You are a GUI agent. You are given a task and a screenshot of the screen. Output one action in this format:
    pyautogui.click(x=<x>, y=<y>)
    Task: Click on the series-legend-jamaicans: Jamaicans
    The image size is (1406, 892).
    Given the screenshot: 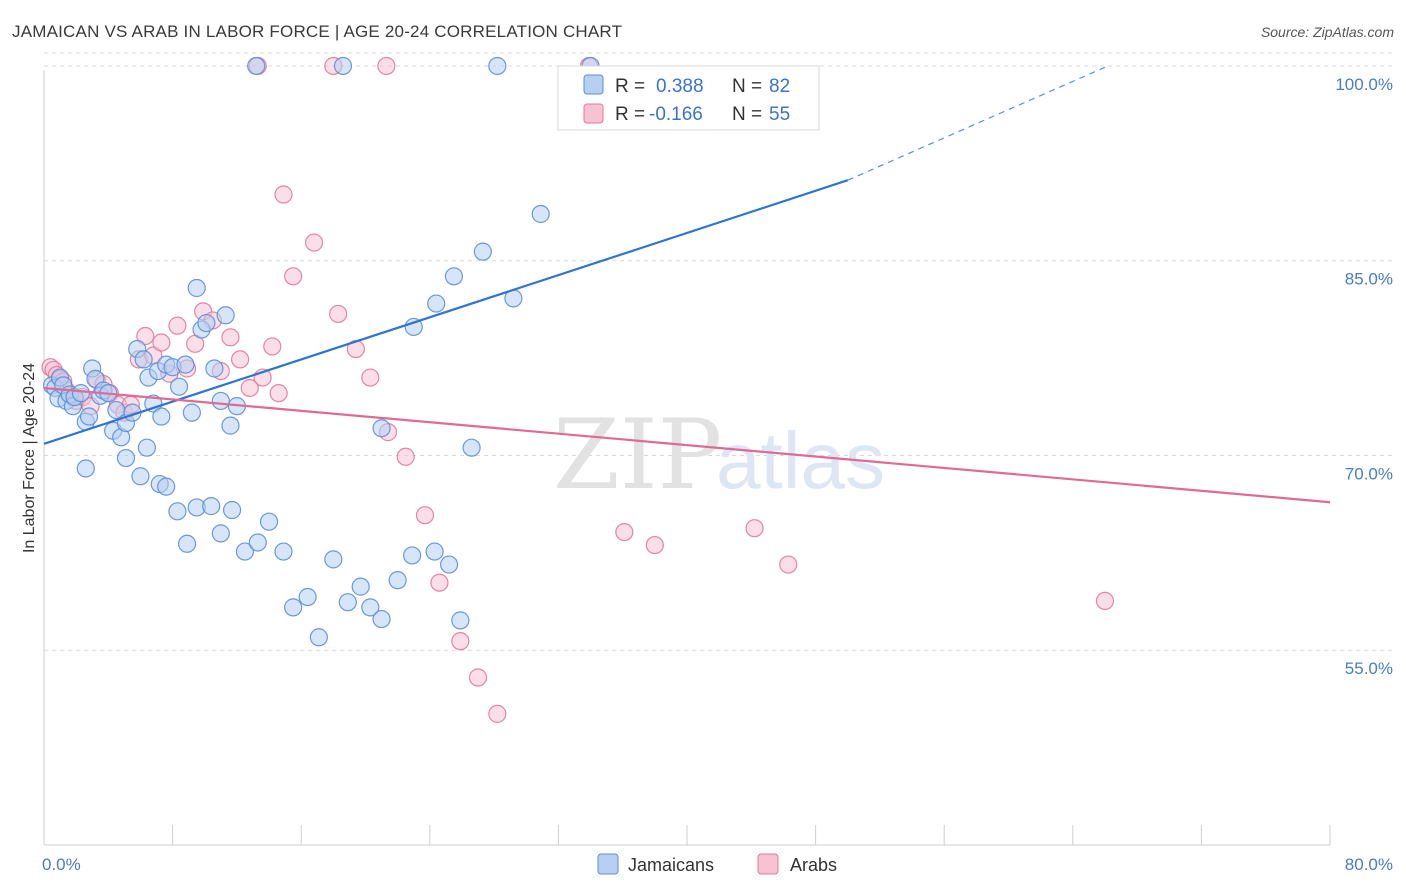 What is the action you would take?
    pyautogui.click(x=671, y=865)
    